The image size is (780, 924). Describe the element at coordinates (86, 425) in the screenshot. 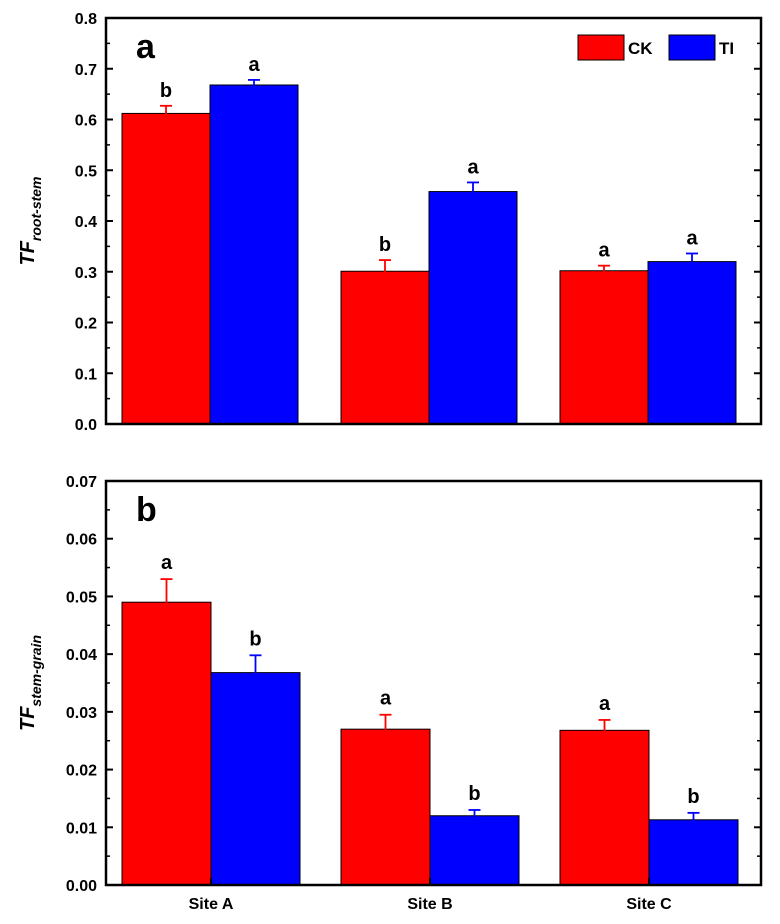

I see `y-tick-label: 0.0` at that location.